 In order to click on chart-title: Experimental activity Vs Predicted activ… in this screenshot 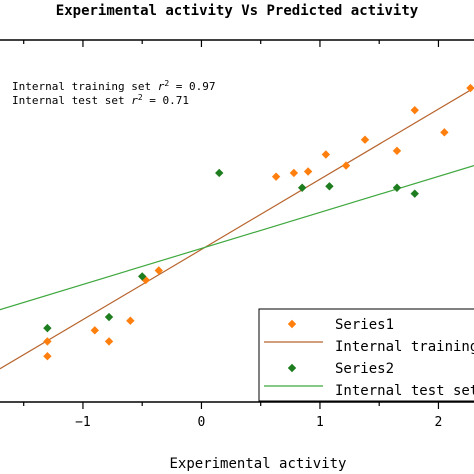, I will do `click(237, 11)`.